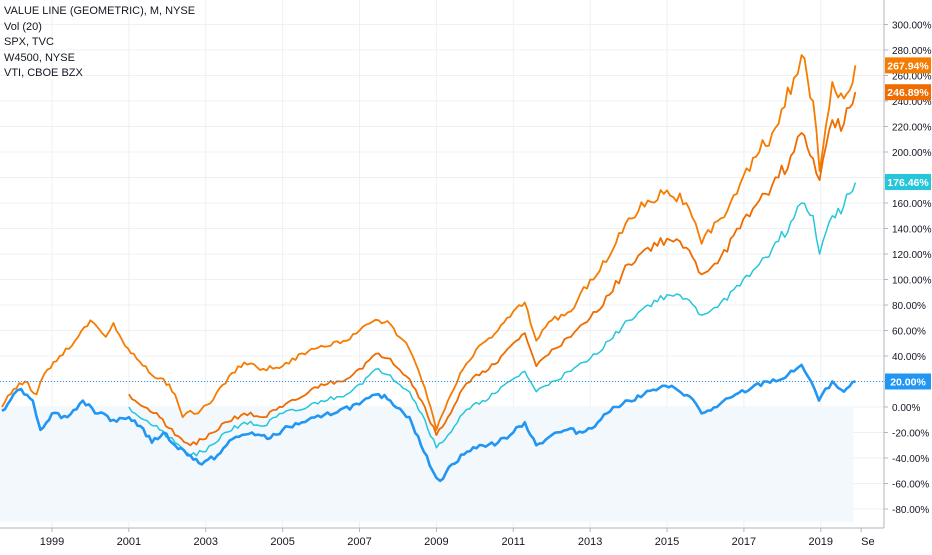  I want to click on y-tick-label: 280.00%, so click(912, 51).